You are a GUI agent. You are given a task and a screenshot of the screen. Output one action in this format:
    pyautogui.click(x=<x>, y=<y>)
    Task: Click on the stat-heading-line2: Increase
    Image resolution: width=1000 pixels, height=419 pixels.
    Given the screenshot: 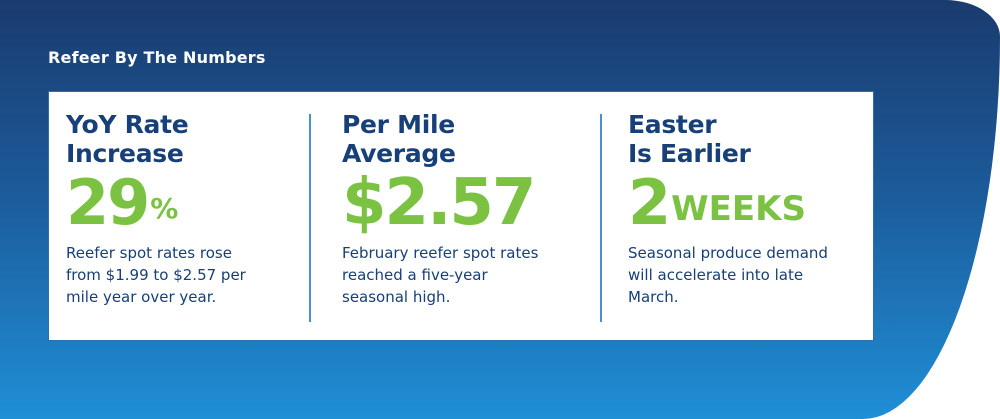 What is the action you would take?
    pyautogui.click(x=125, y=153)
    